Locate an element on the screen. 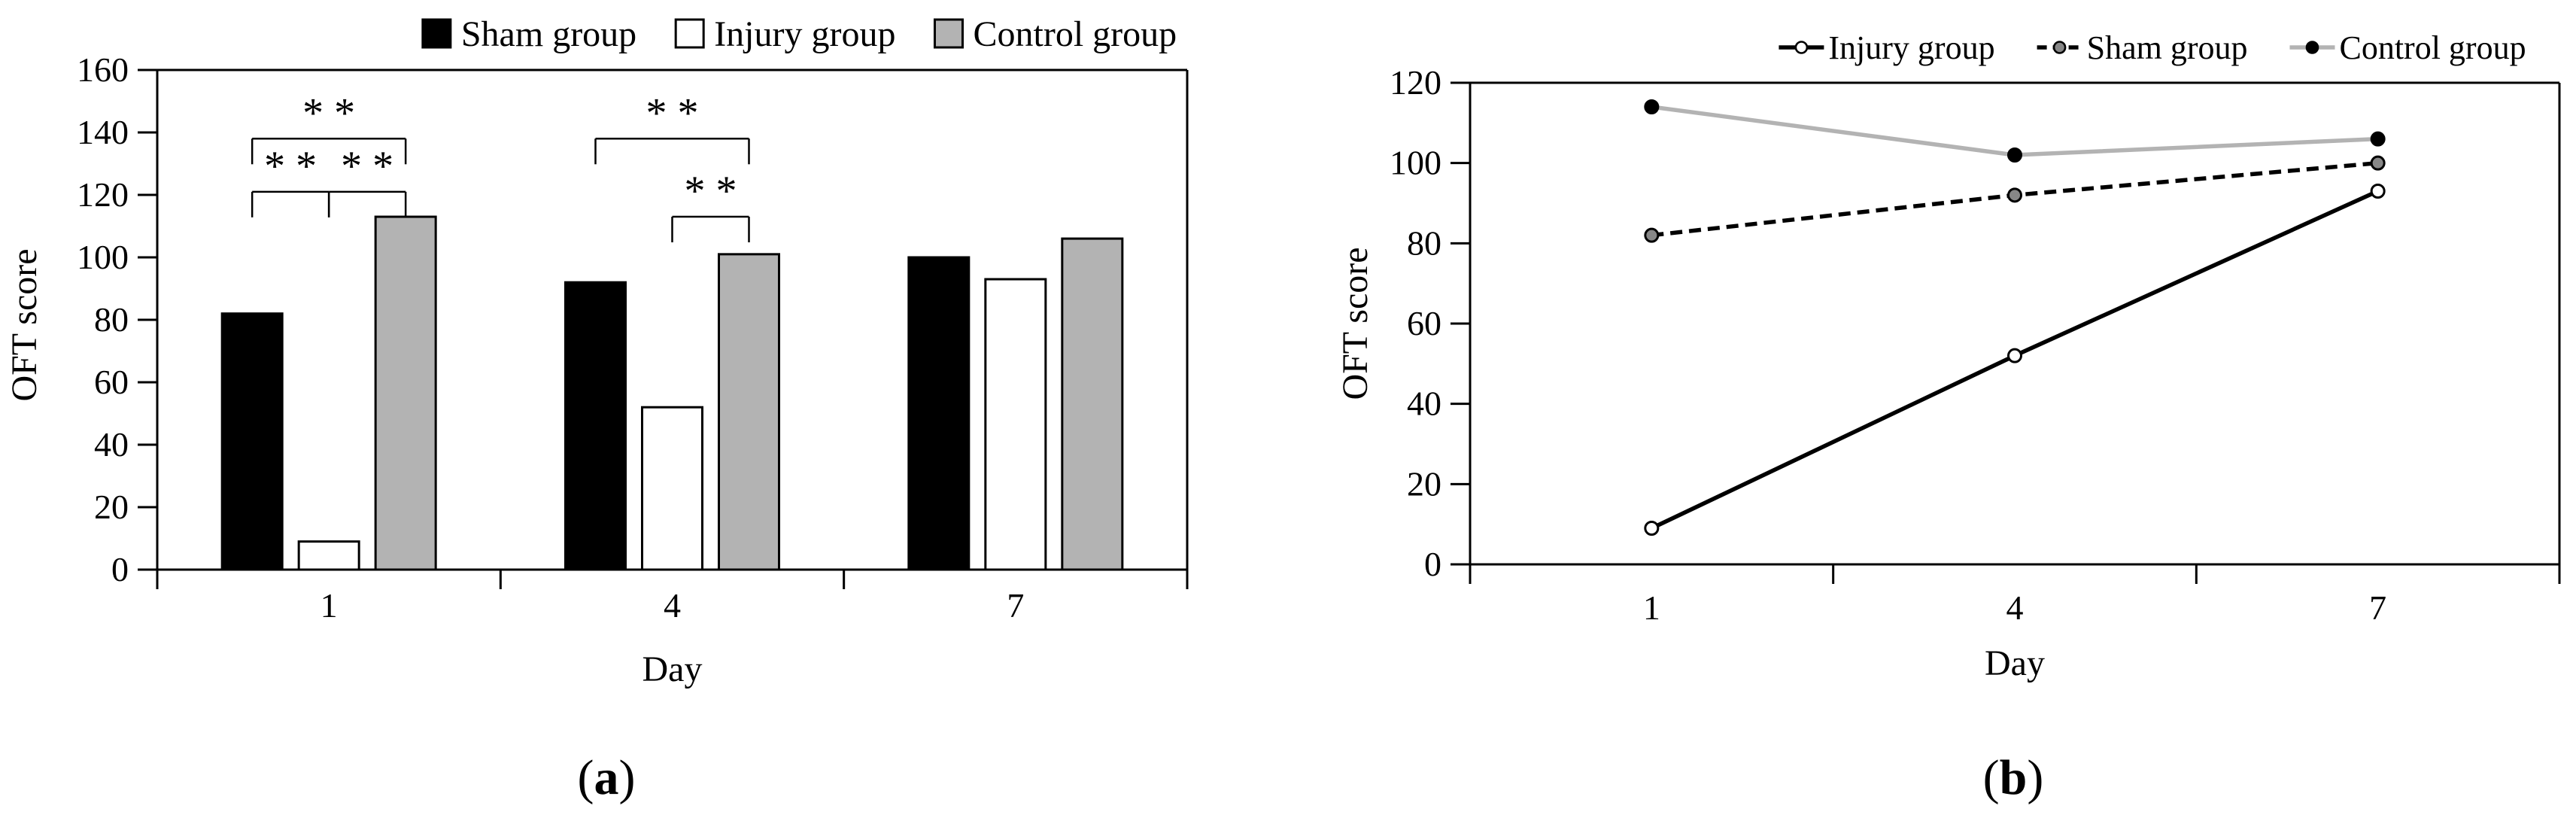  caption-a-close-paren: ) is located at coordinates (627, 778).